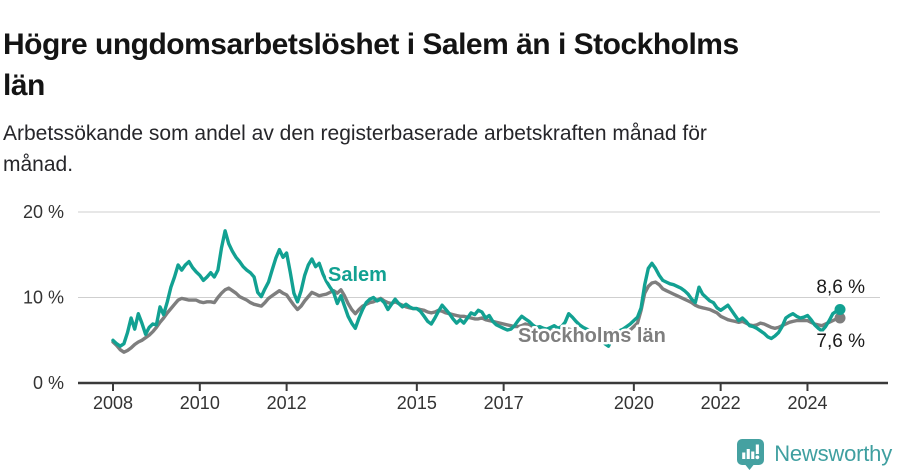 Image resolution: width=900 pixels, height=474 pixels. I want to click on svg-text: 2010, so click(200, 403).